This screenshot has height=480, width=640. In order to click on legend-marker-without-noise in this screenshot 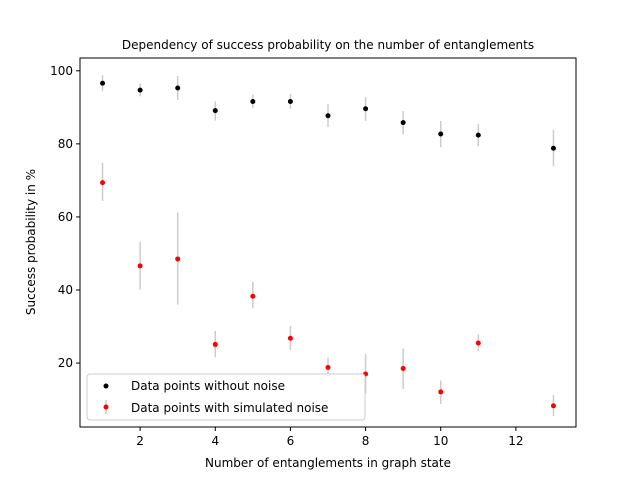, I will do `click(106, 386)`.